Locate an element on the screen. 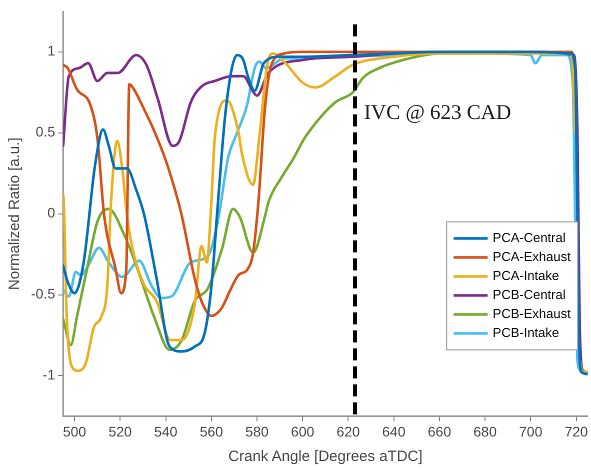 This screenshot has height=470, width=591. x-tick-label: 560 is located at coordinates (212, 431).